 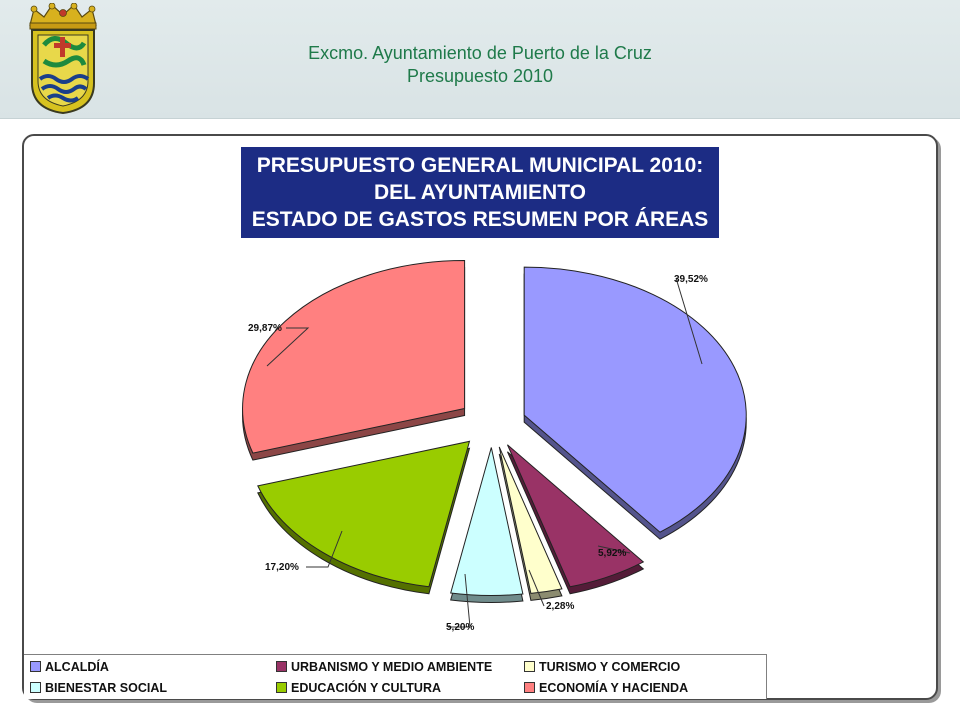 What do you see at coordinates (282, 567) in the screenshot?
I see `slice-label-4: 17,20%` at bounding box center [282, 567].